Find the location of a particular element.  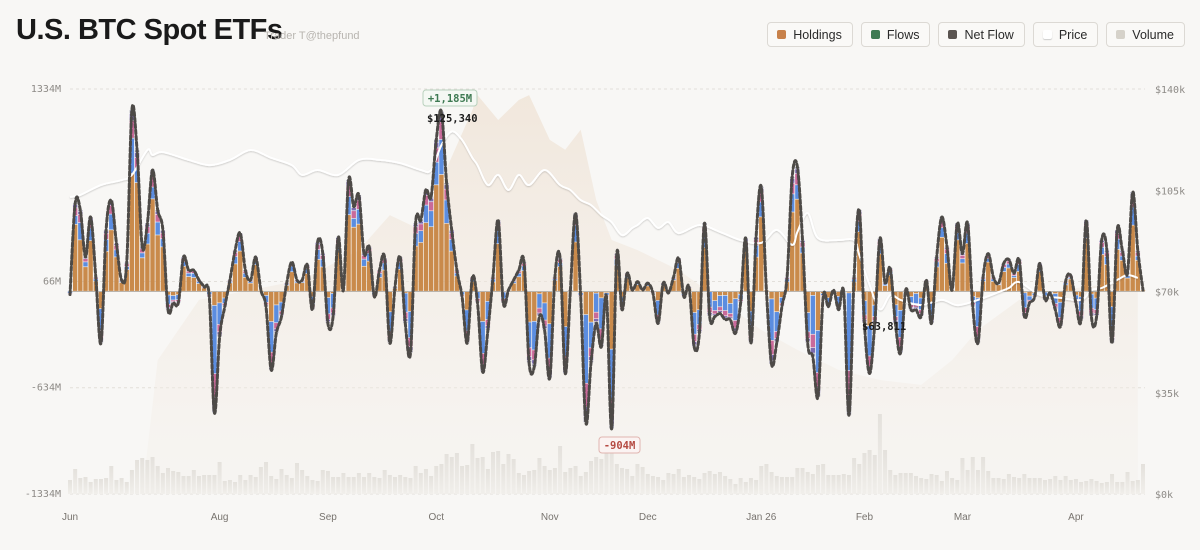

legend-label: Price is located at coordinates (1073, 34).